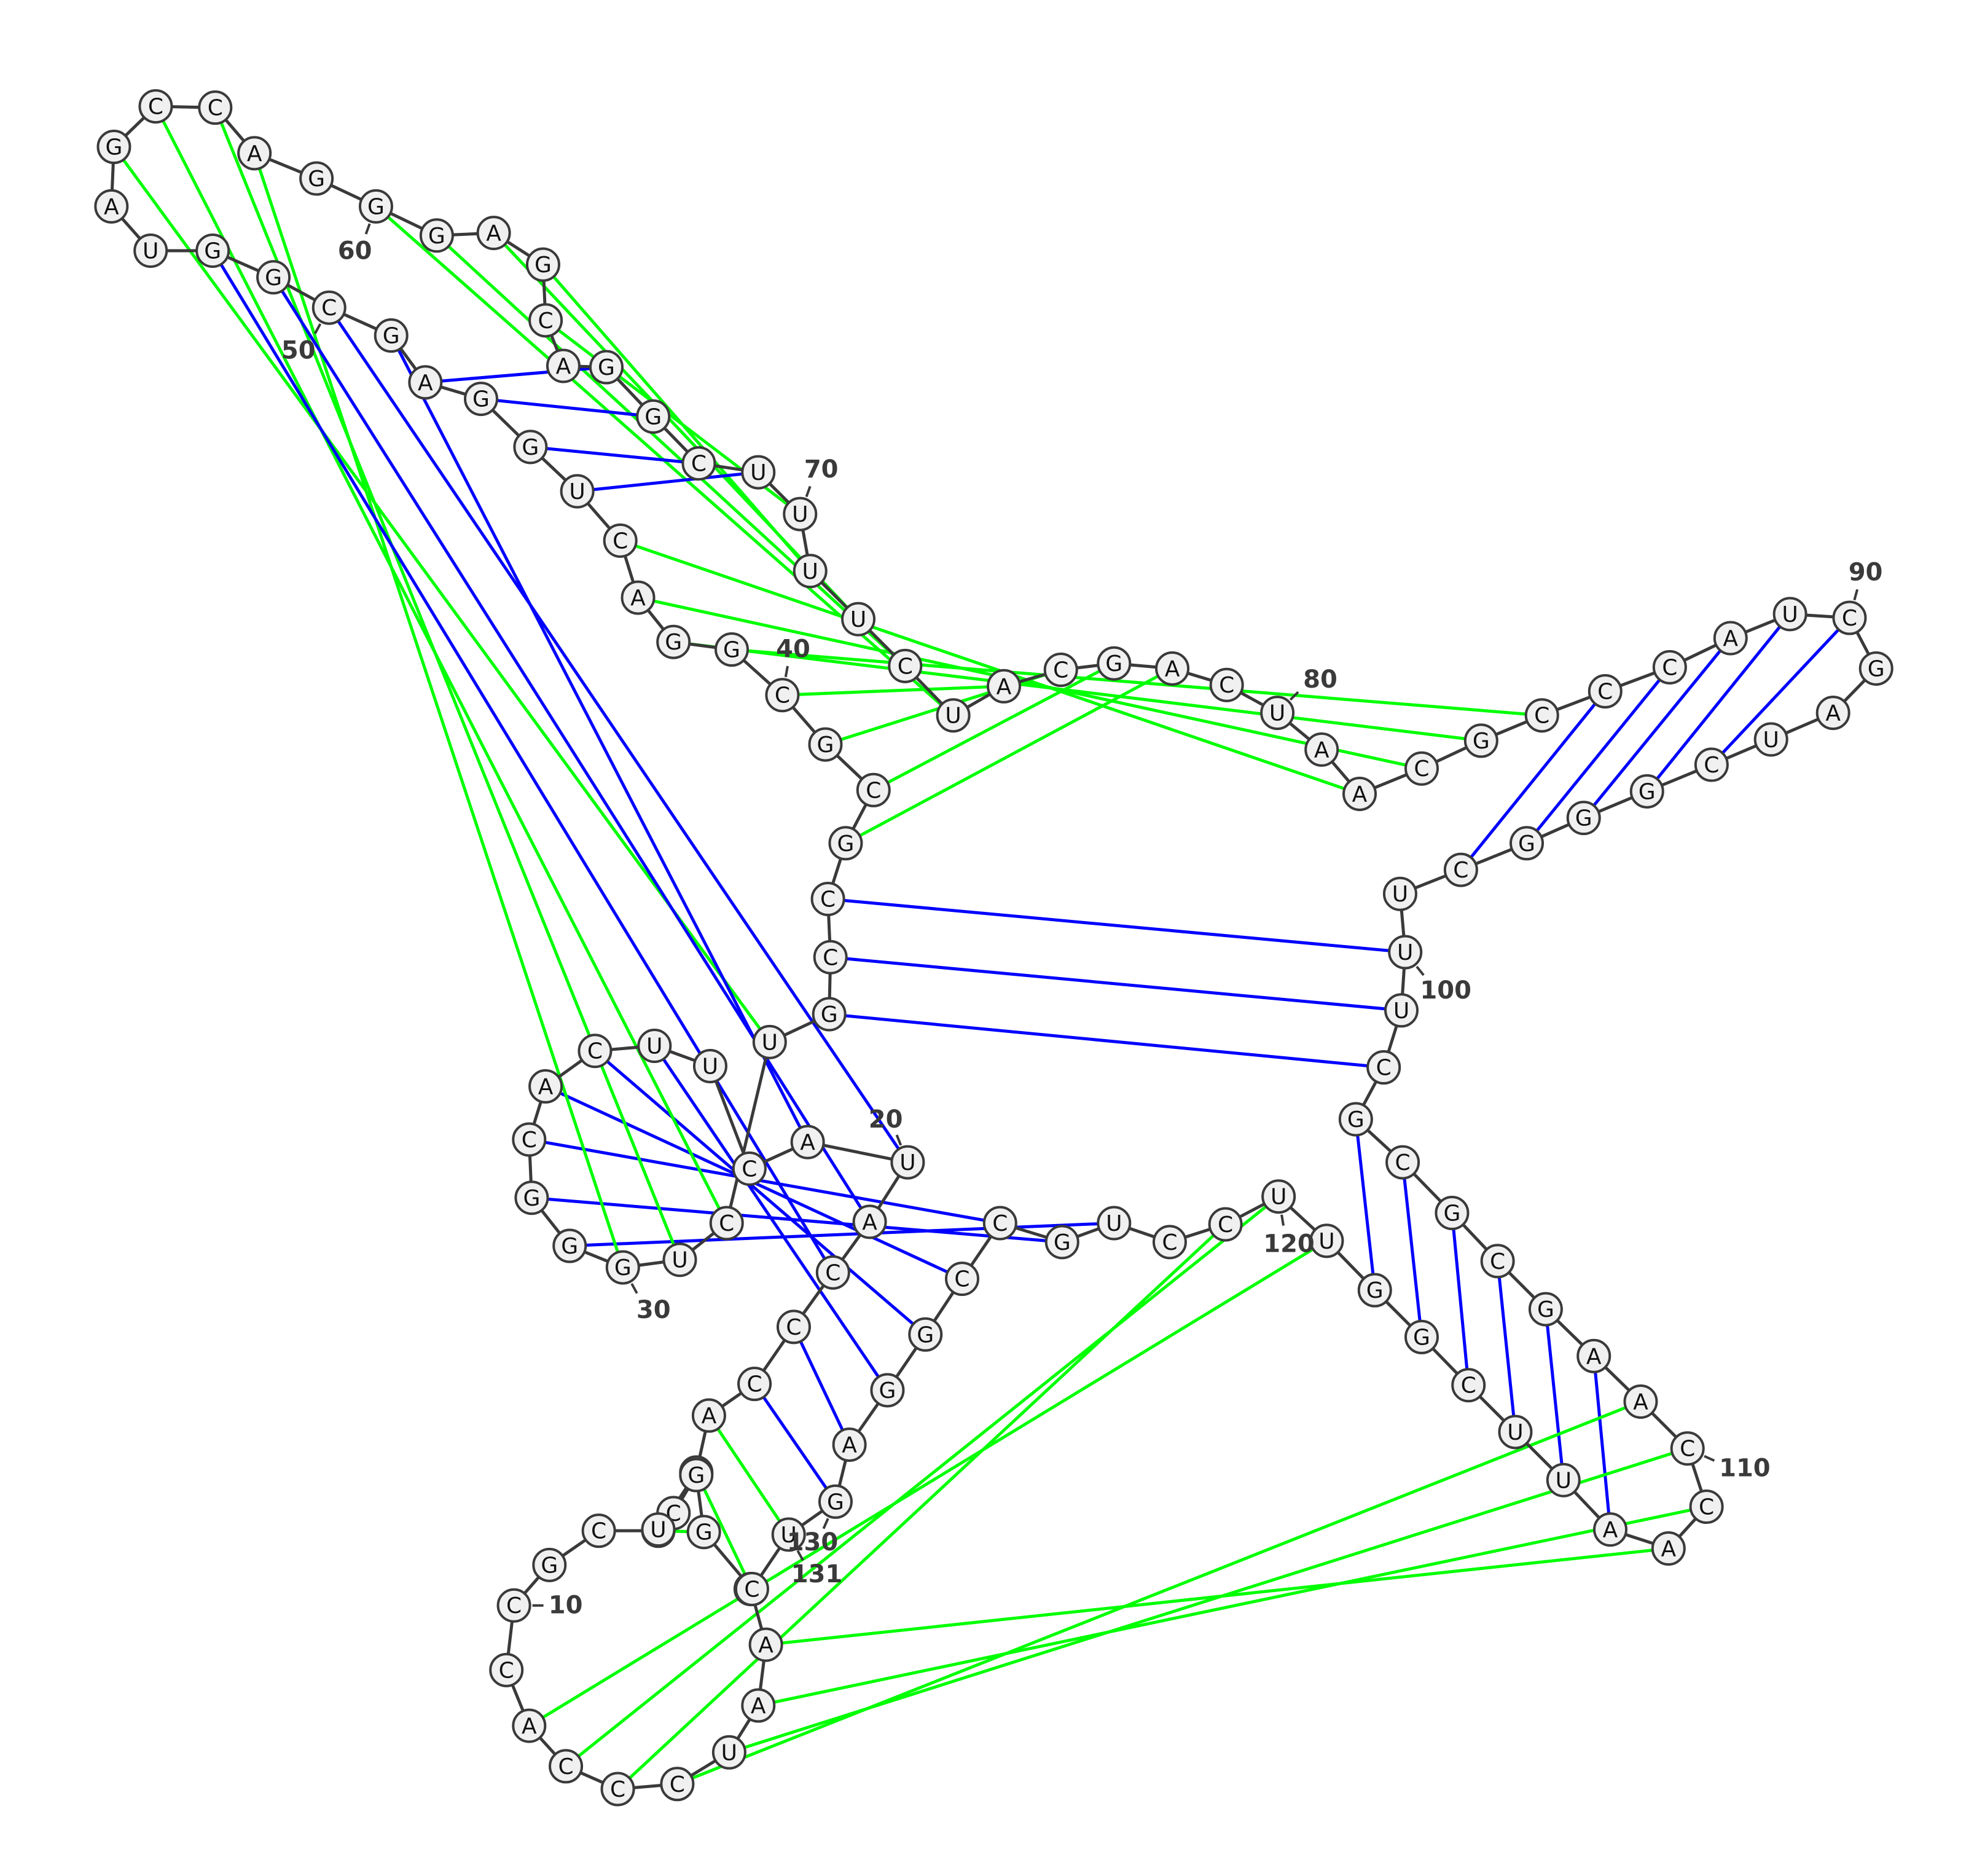 Image resolution: width=1966 pixels, height=1876 pixels. I want to click on nucleotide-119: U, so click(1326, 1241).